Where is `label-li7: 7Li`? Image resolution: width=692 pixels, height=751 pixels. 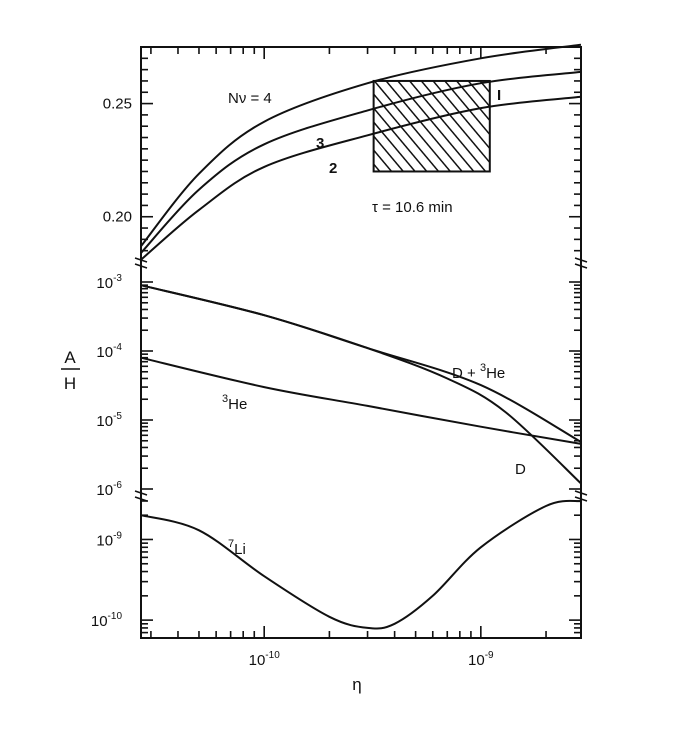 label-li7: 7Li is located at coordinates (237, 548).